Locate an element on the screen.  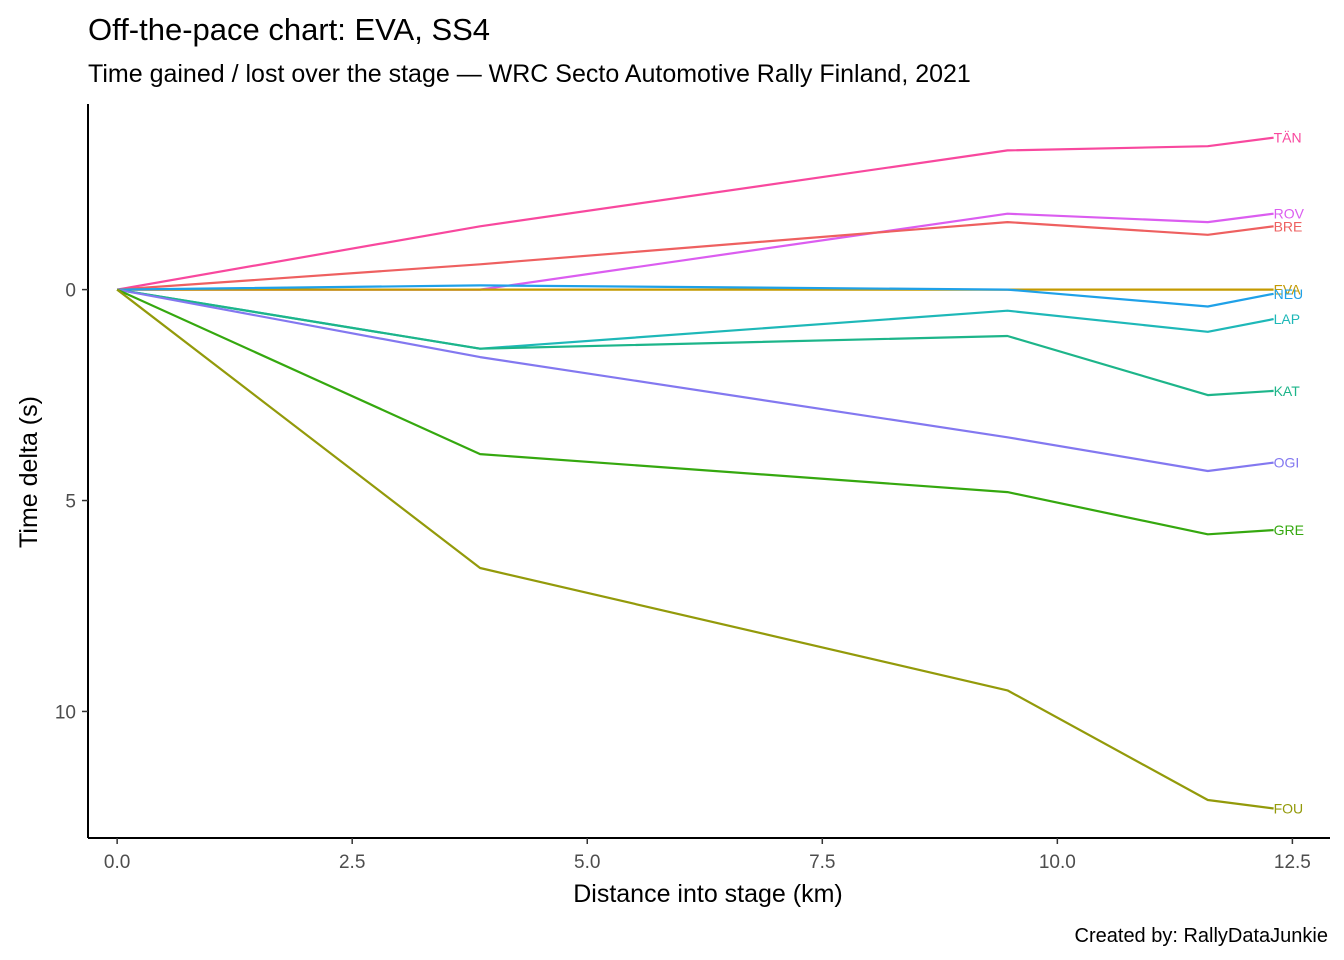
y-tick-label: 10 is located at coordinates (65, 712).